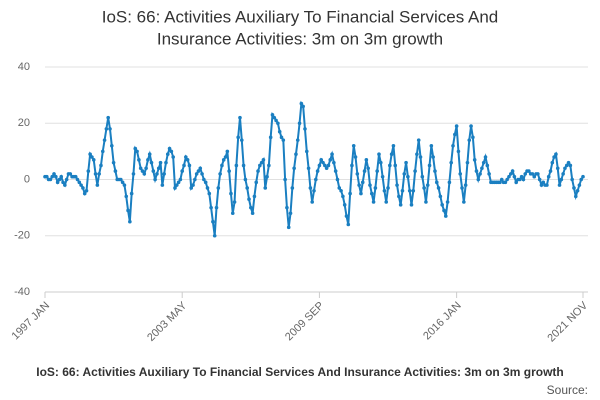 The width and height of the screenshot is (600, 400). Describe the element at coordinates (24, 123) in the screenshot. I see `y-tick-label: 20` at that location.